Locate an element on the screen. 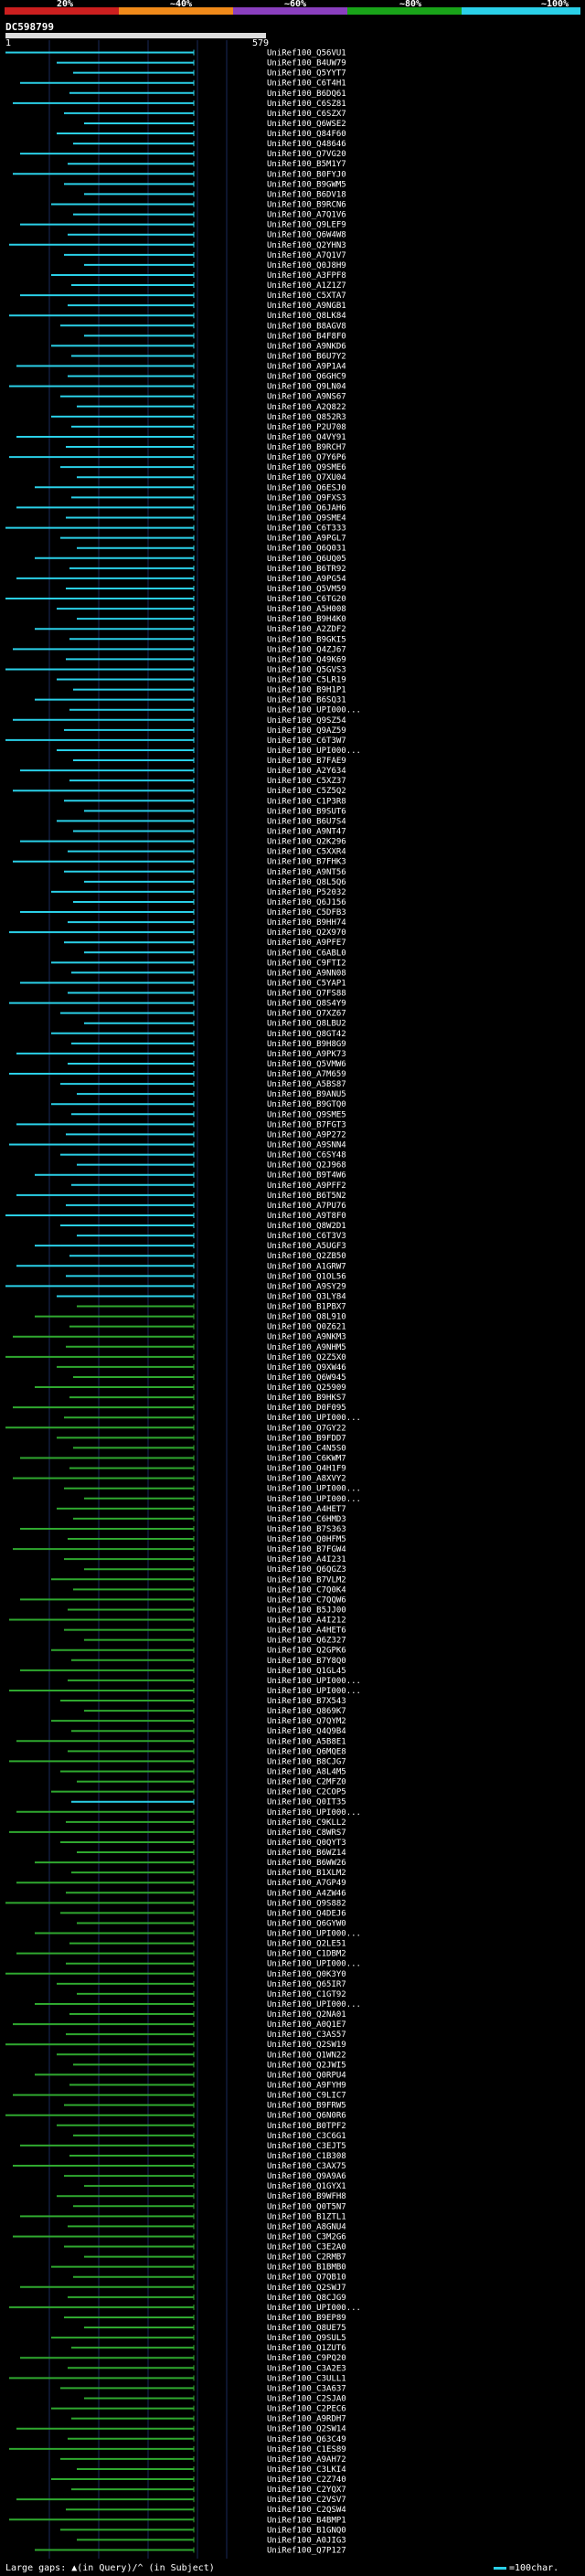  hit-row: UniRef100_C6T3W7 is located at coordinates (176, 741).